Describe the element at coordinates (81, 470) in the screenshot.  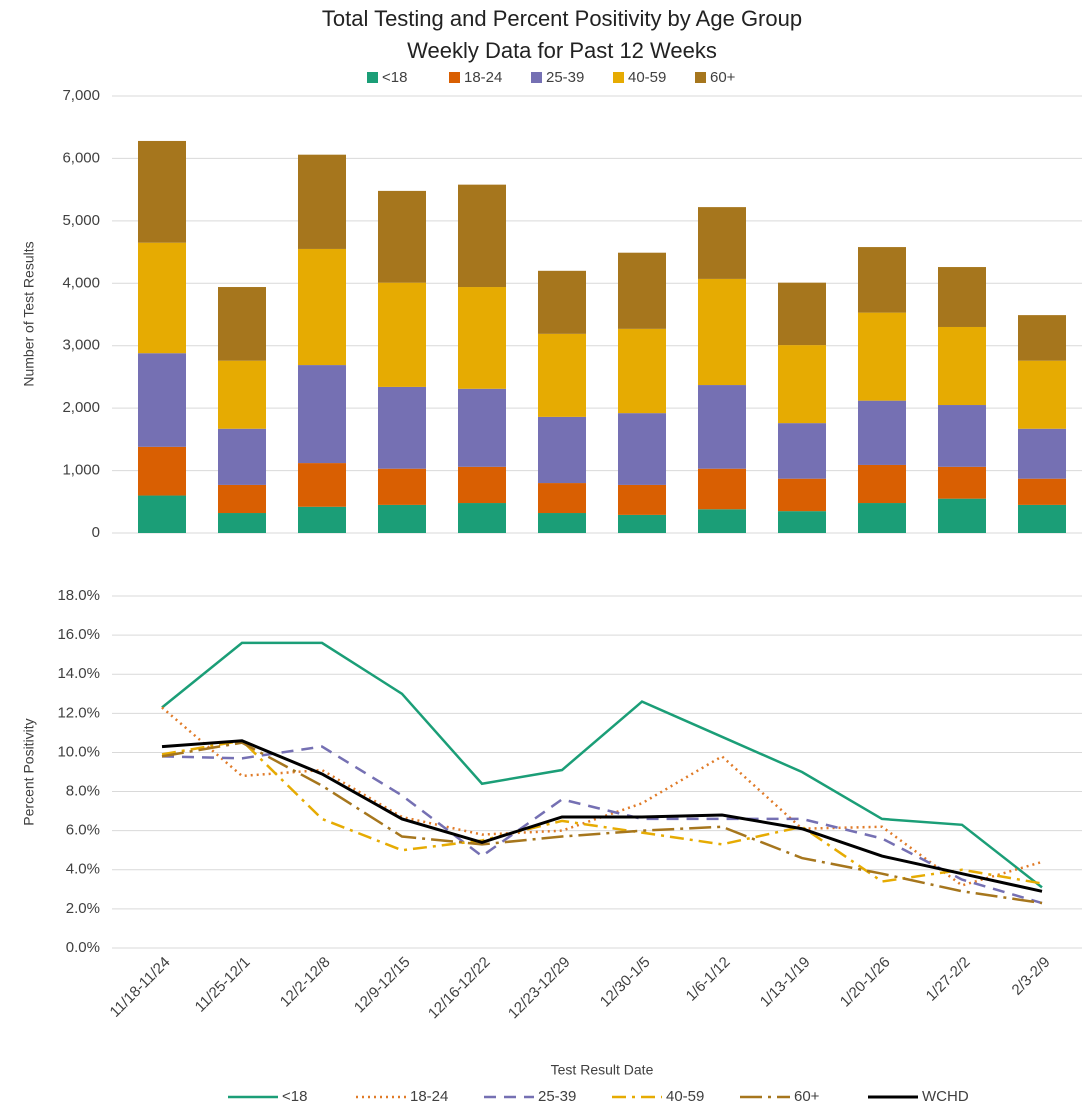
I see `y-tick-label: 1,000` at that location.